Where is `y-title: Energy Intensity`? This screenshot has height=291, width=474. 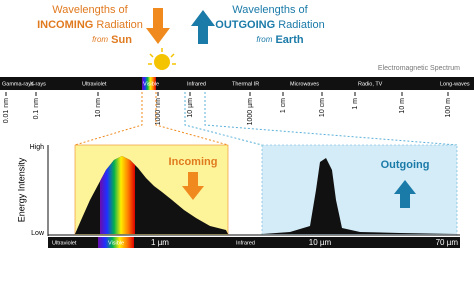
y-title: Energy Intensity is located at coordinates (21, 189).